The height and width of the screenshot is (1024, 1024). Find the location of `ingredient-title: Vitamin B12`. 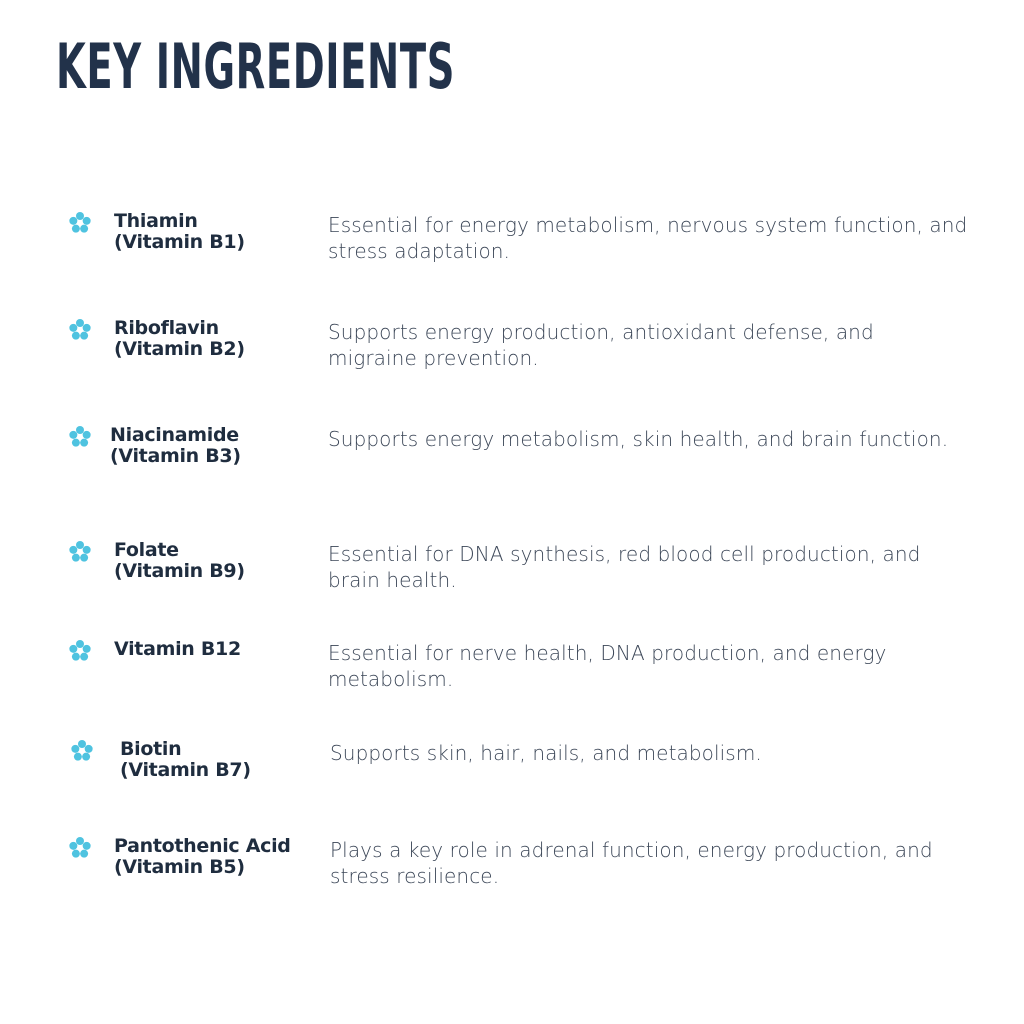

ingredient-title: Vitamin B12 is located at coordinates (177, 649).